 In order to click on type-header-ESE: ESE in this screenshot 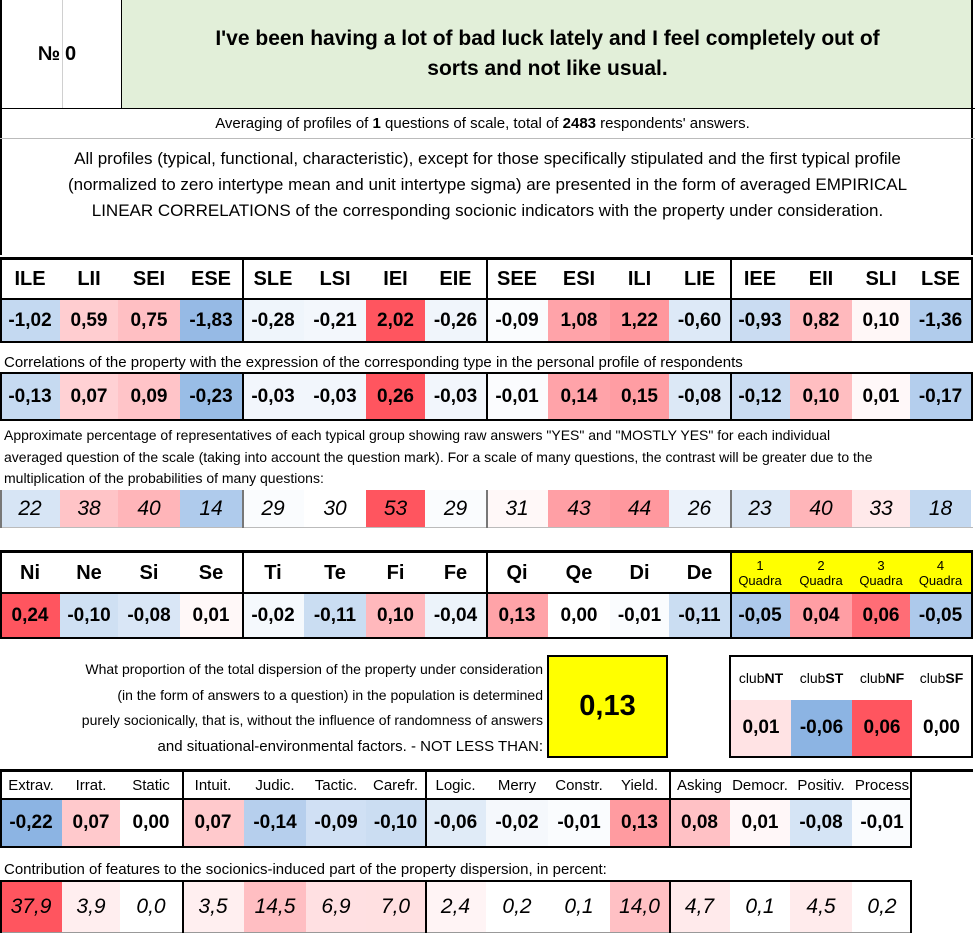, I will do `click(211, 278)`.